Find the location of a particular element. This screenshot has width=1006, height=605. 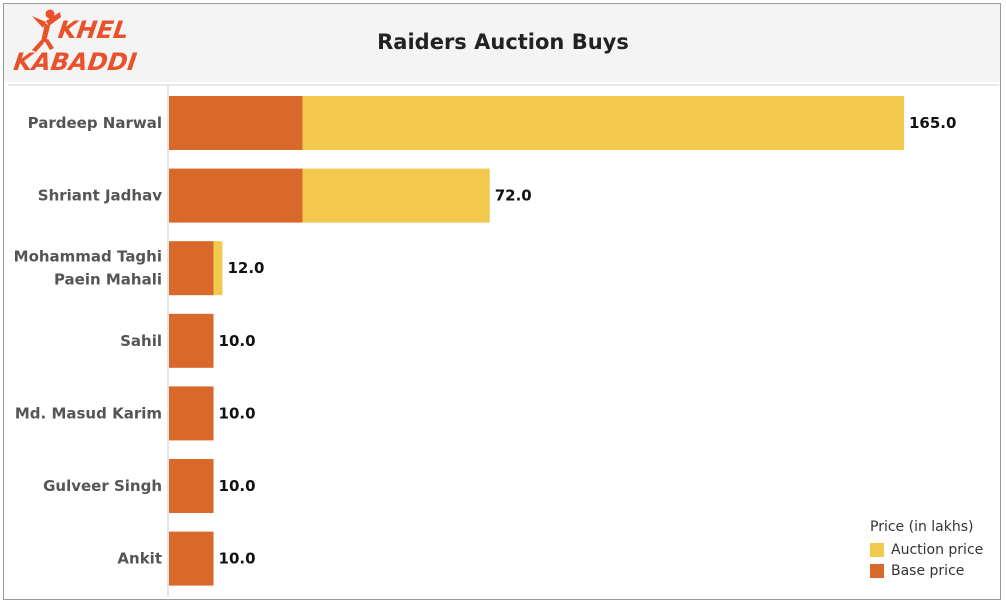

value-label-6: 10.0 is located at coordinates (237, 559).